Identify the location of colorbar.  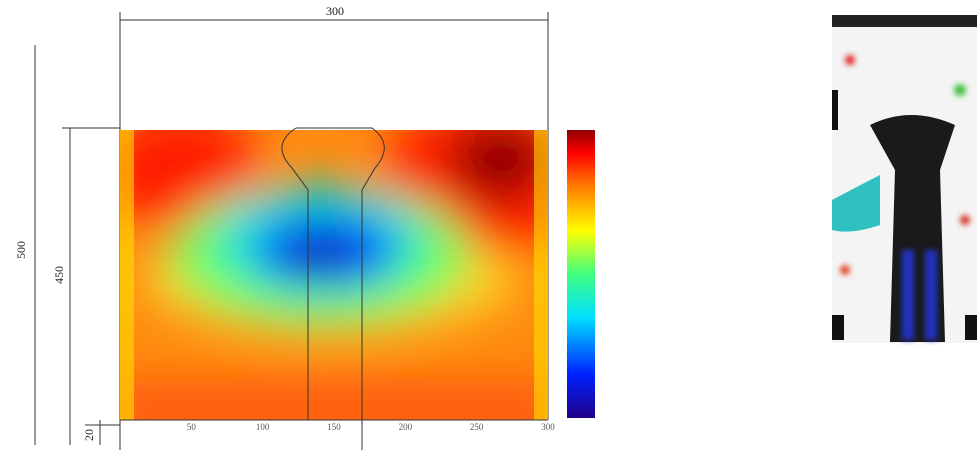
(581, 274).